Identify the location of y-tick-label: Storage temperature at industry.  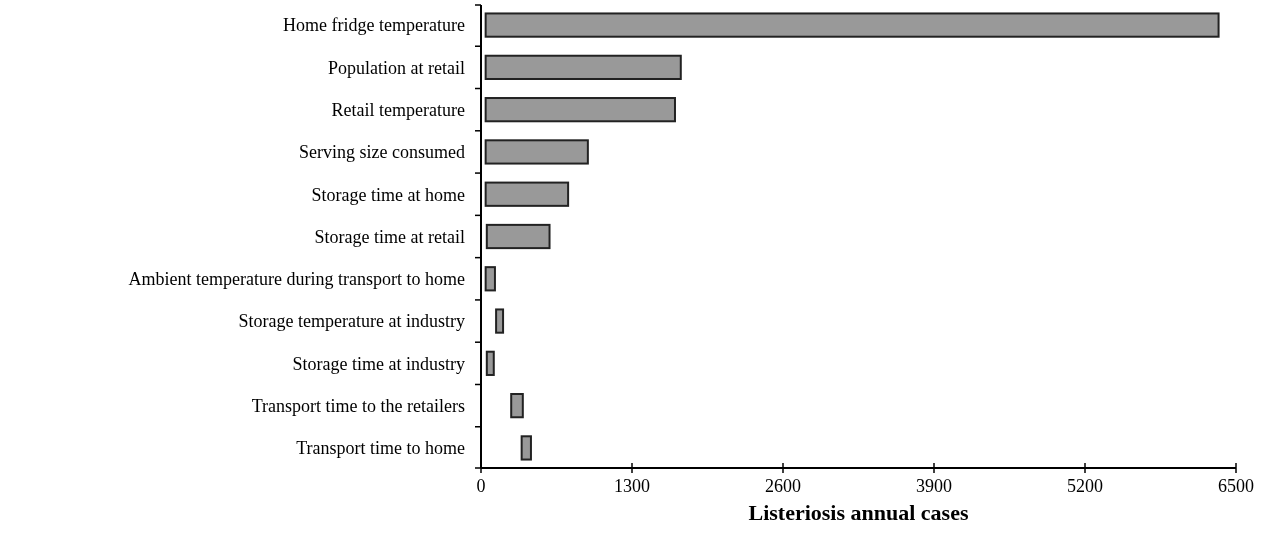
(351, 321).